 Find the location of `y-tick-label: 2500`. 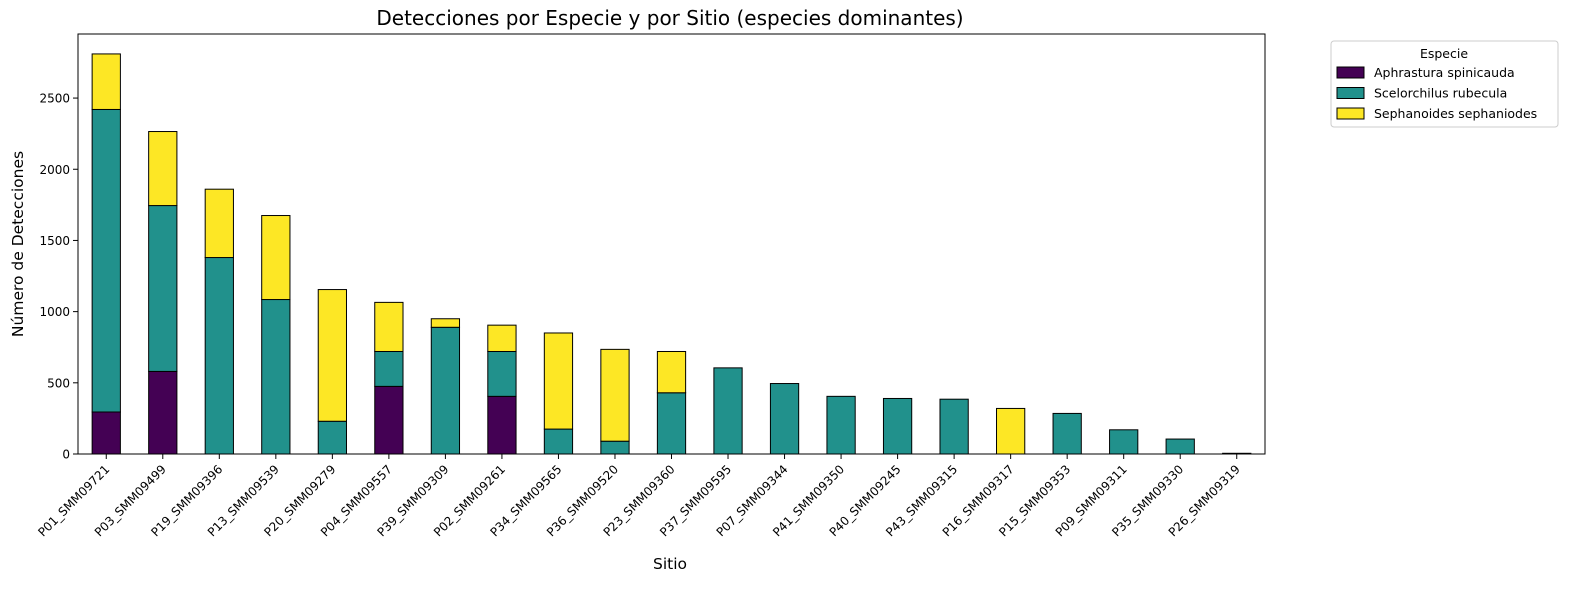

y-tick-label: 2500 is located at coordinates (54, 99).